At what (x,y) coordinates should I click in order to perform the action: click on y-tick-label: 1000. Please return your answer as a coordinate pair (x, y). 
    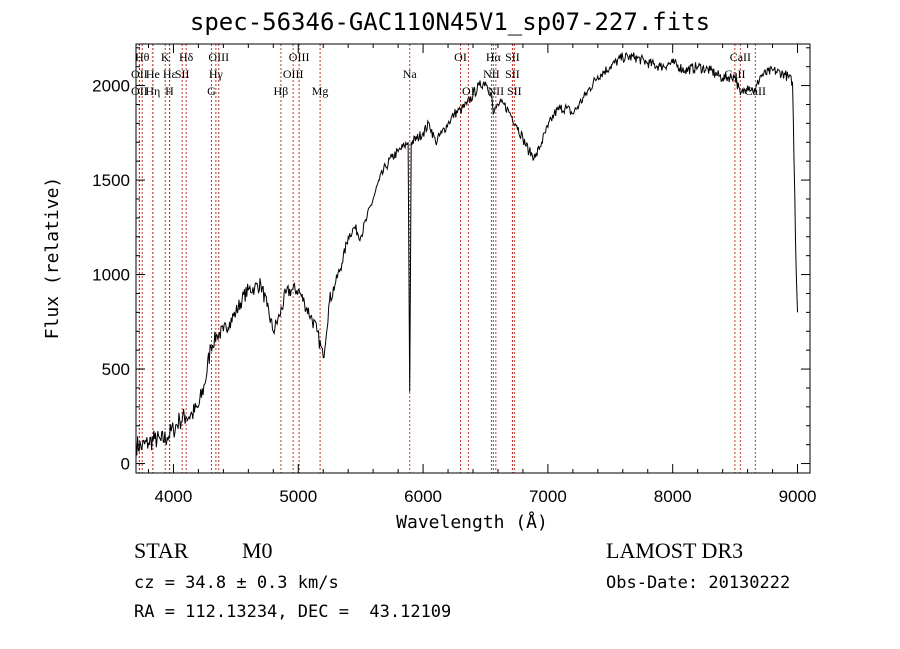
    Looking at the image, I should click on (111, 275).